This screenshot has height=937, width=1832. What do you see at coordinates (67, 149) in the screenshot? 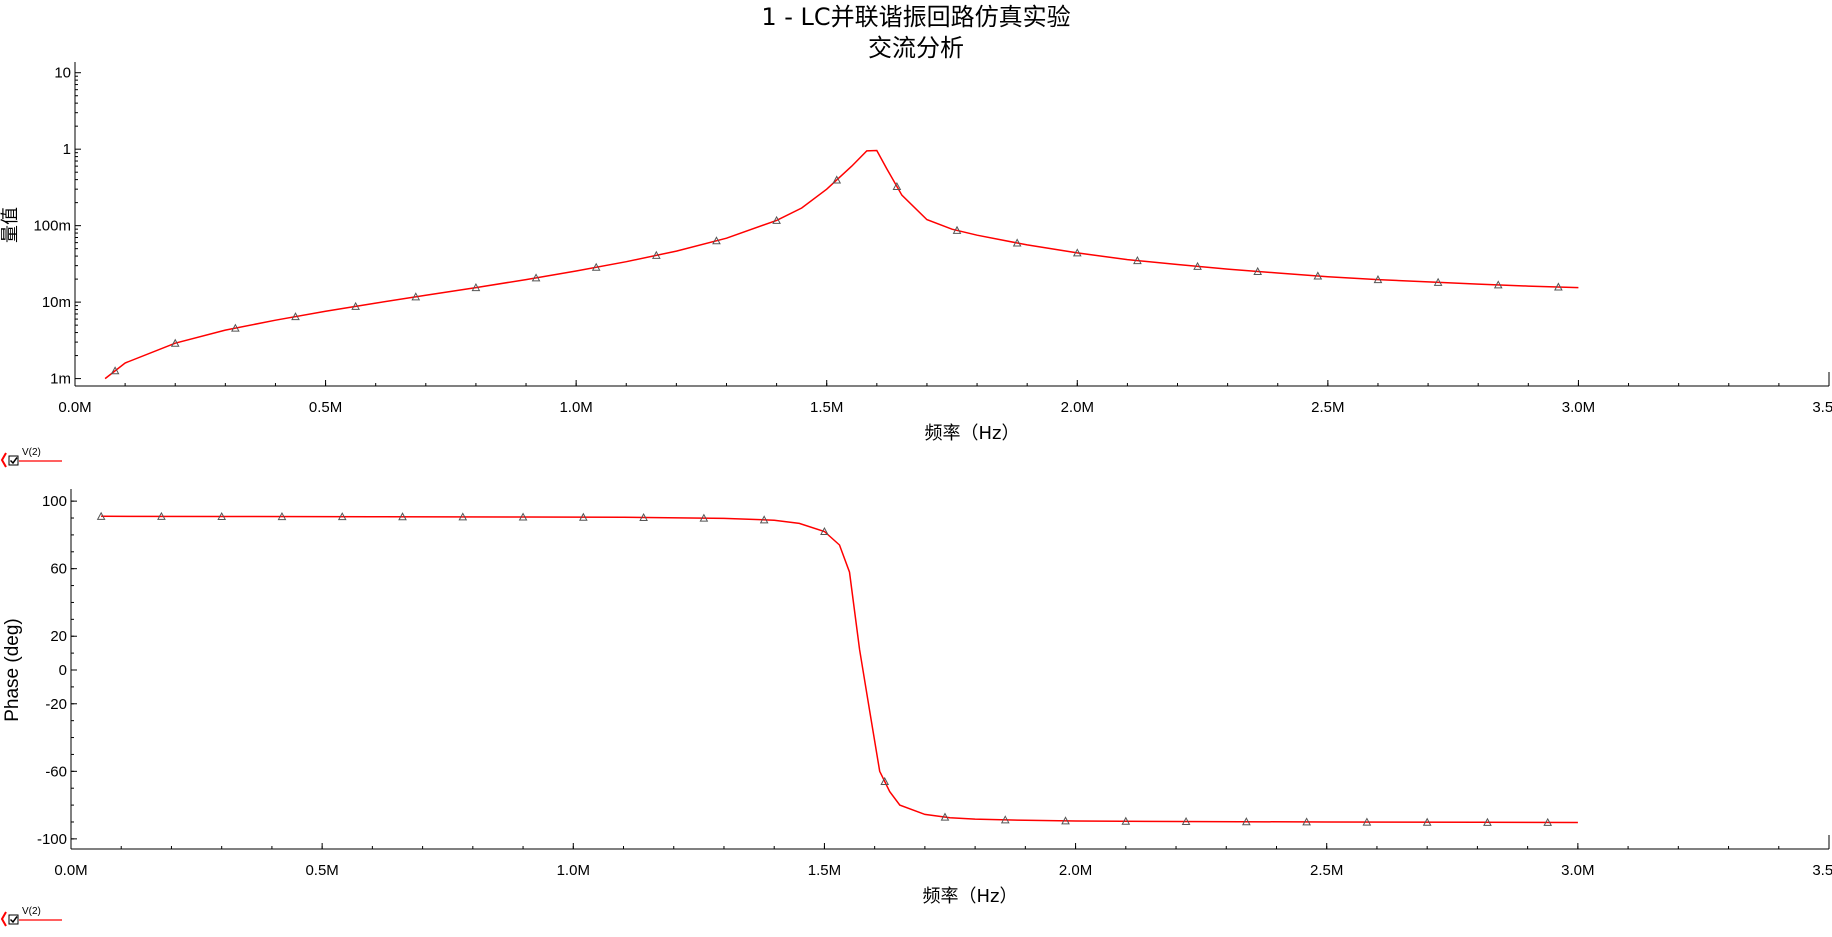
I see `y-tick-label: 1` at bounding box center [67, 149].